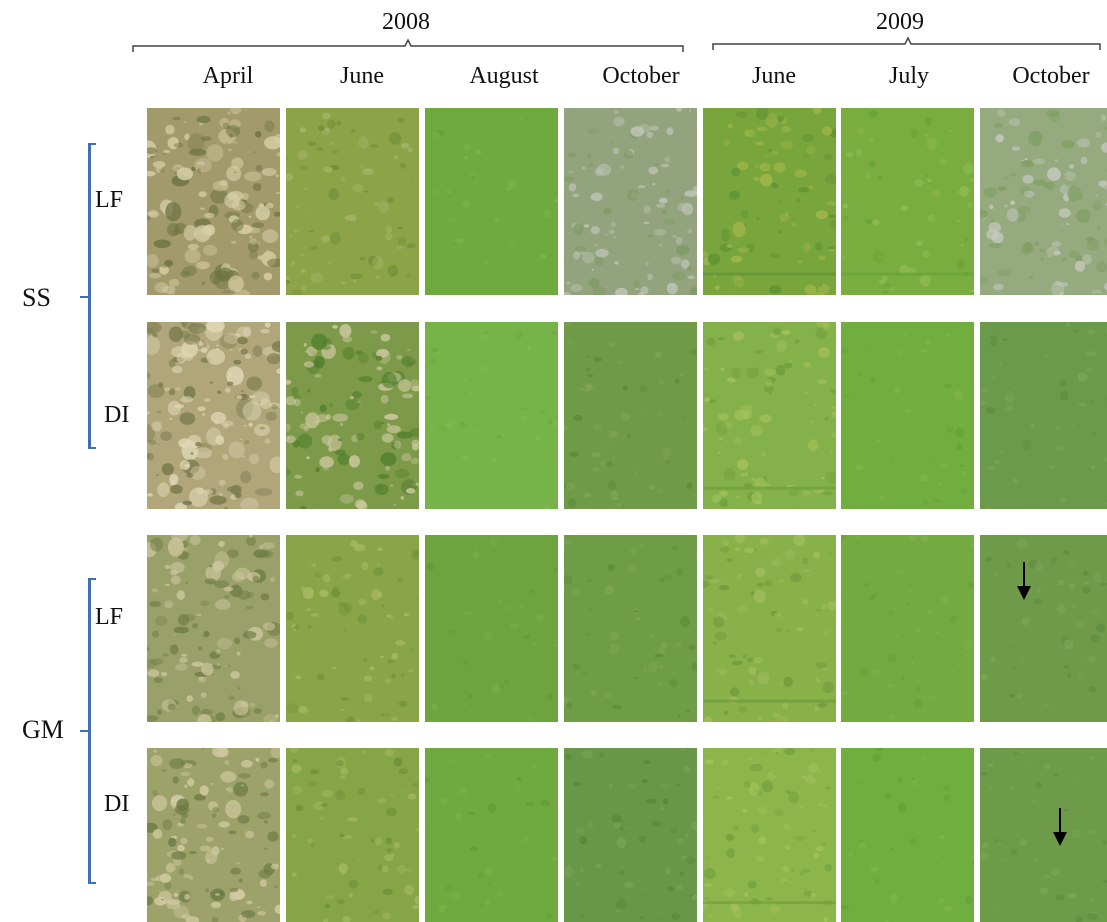 The width and height of the screenshot is (1107, 922). What do you see at coordinates (907, 201) in the screenshot?
I see `turf-photo-ss-lf-july-2009` at bounding box center [907, 201].